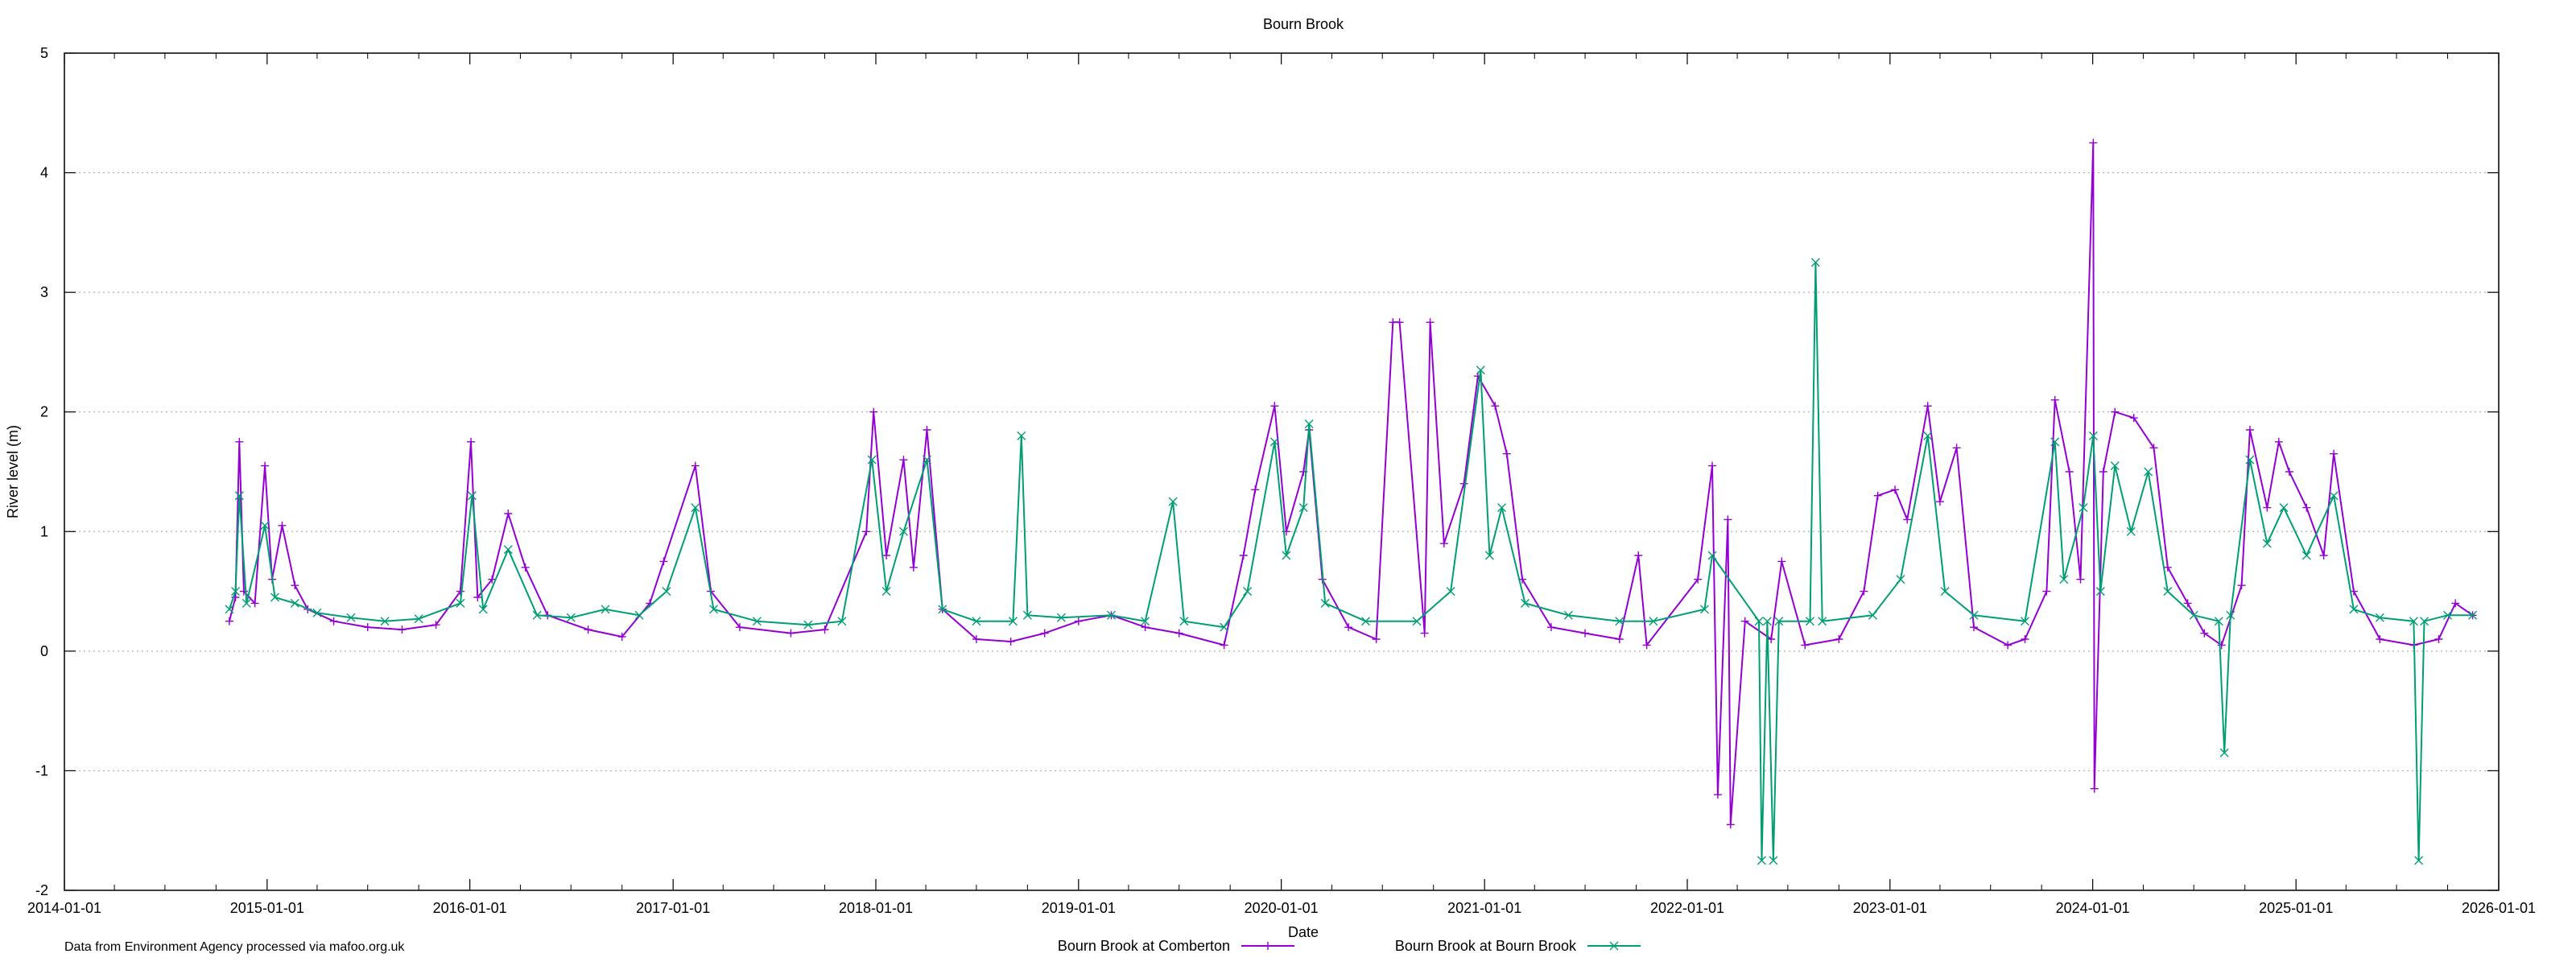  I want to click on y-tick-label: -2, so click(41, 890).